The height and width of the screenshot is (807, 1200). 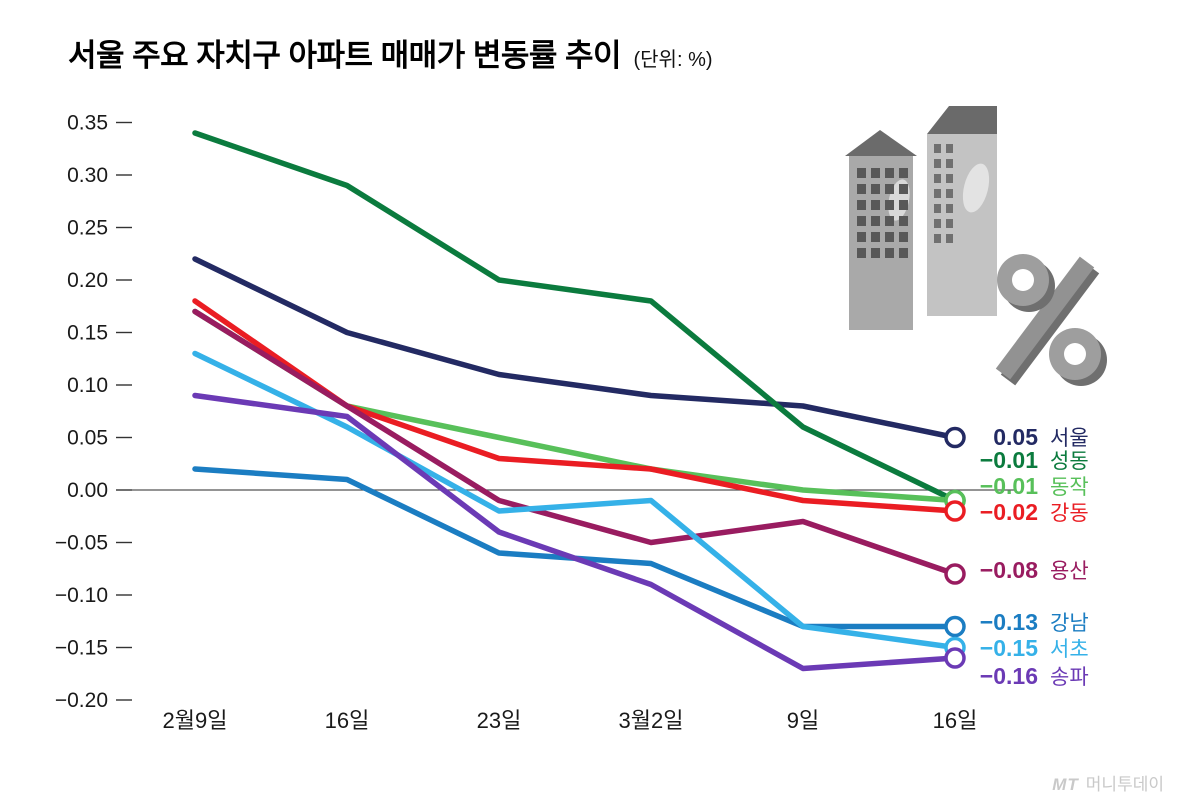 What do you see at coordinates (1069, 649) in the screenshot?
I see `legend-series-name: 서초` at bounding box center [1069, 649].